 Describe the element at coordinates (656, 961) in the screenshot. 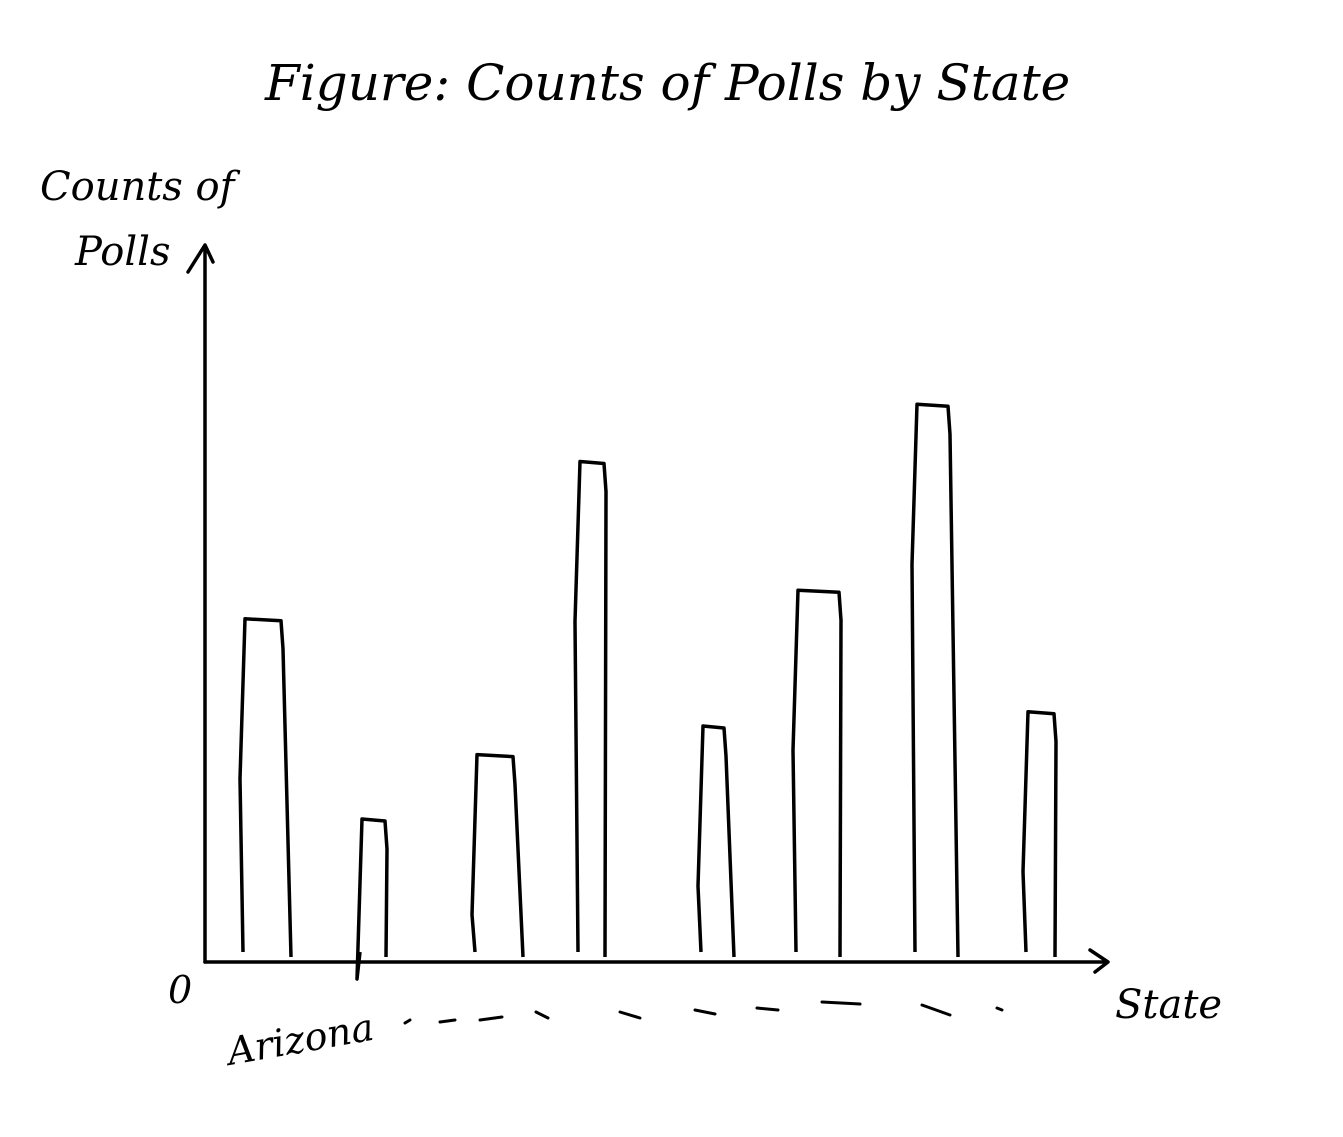

I see `x-axis` at that location.